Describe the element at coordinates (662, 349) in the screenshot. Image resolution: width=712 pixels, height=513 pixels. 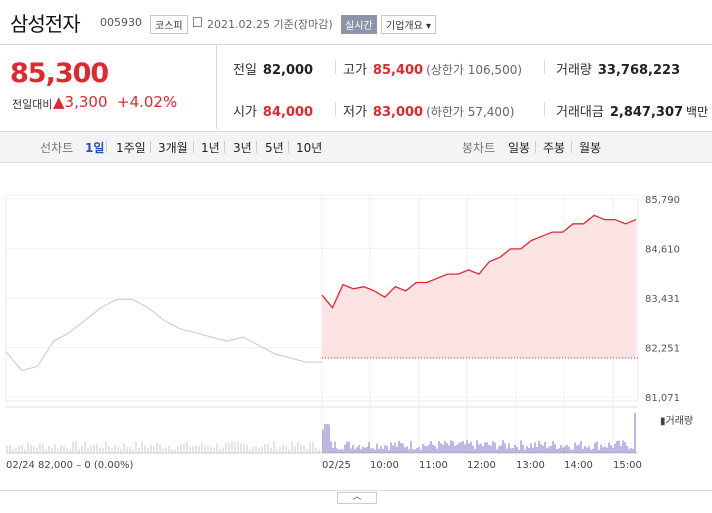
I see `y-tick-label: 82,251` at that location.